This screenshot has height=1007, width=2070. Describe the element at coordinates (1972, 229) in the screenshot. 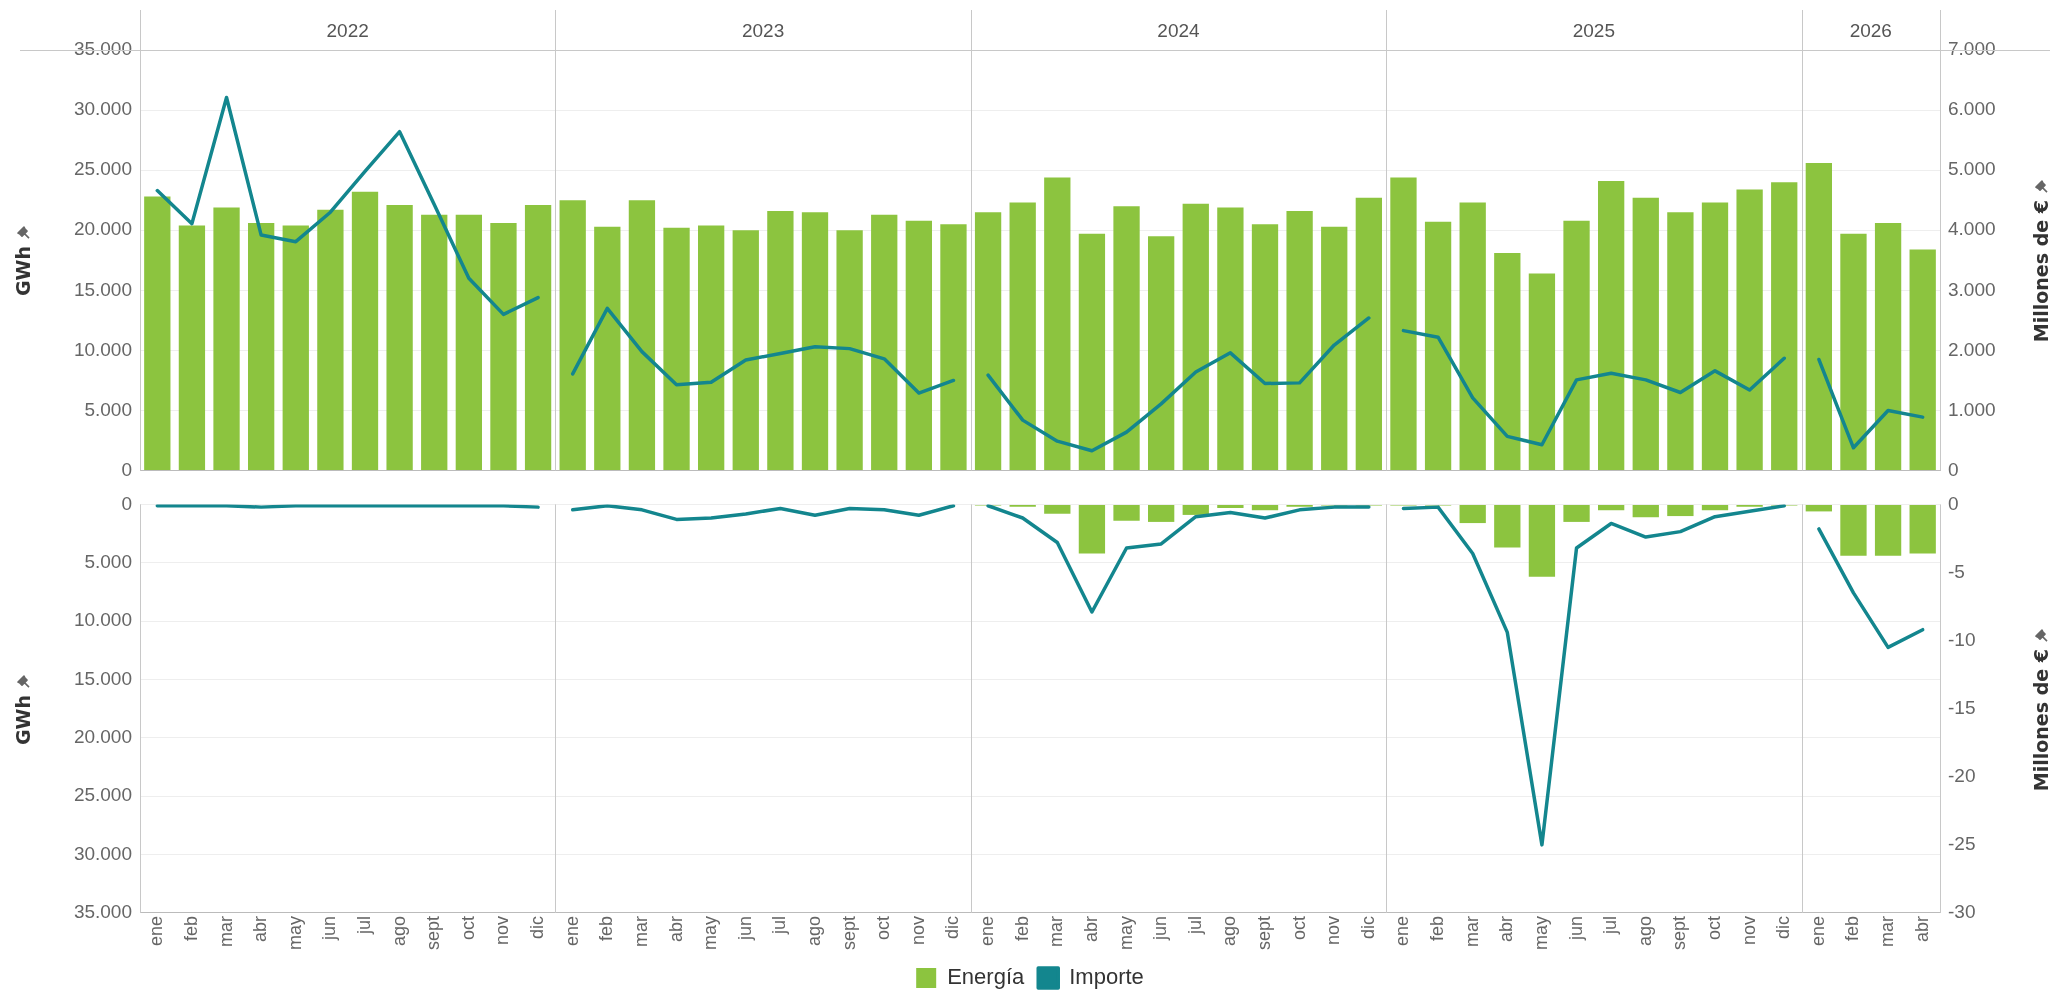

I see `y2-tick-label: 4.000` at that location.